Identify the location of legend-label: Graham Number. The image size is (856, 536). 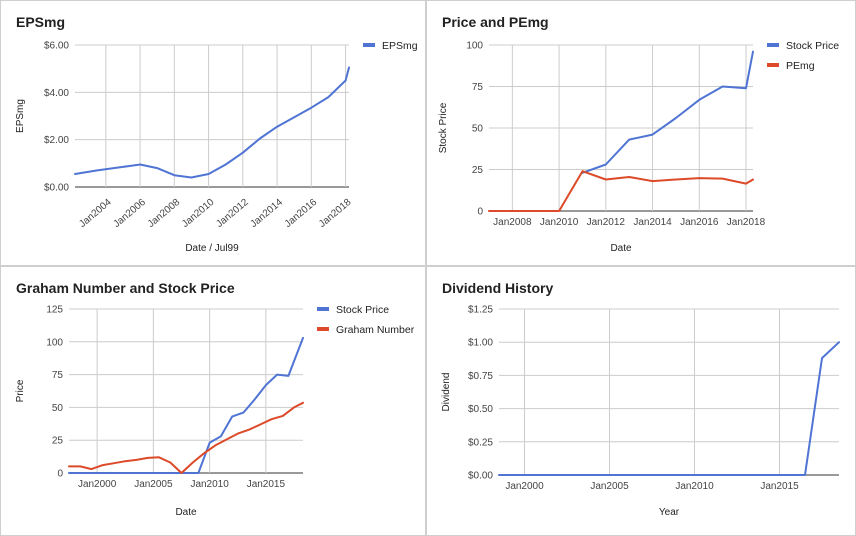
(375, 330).